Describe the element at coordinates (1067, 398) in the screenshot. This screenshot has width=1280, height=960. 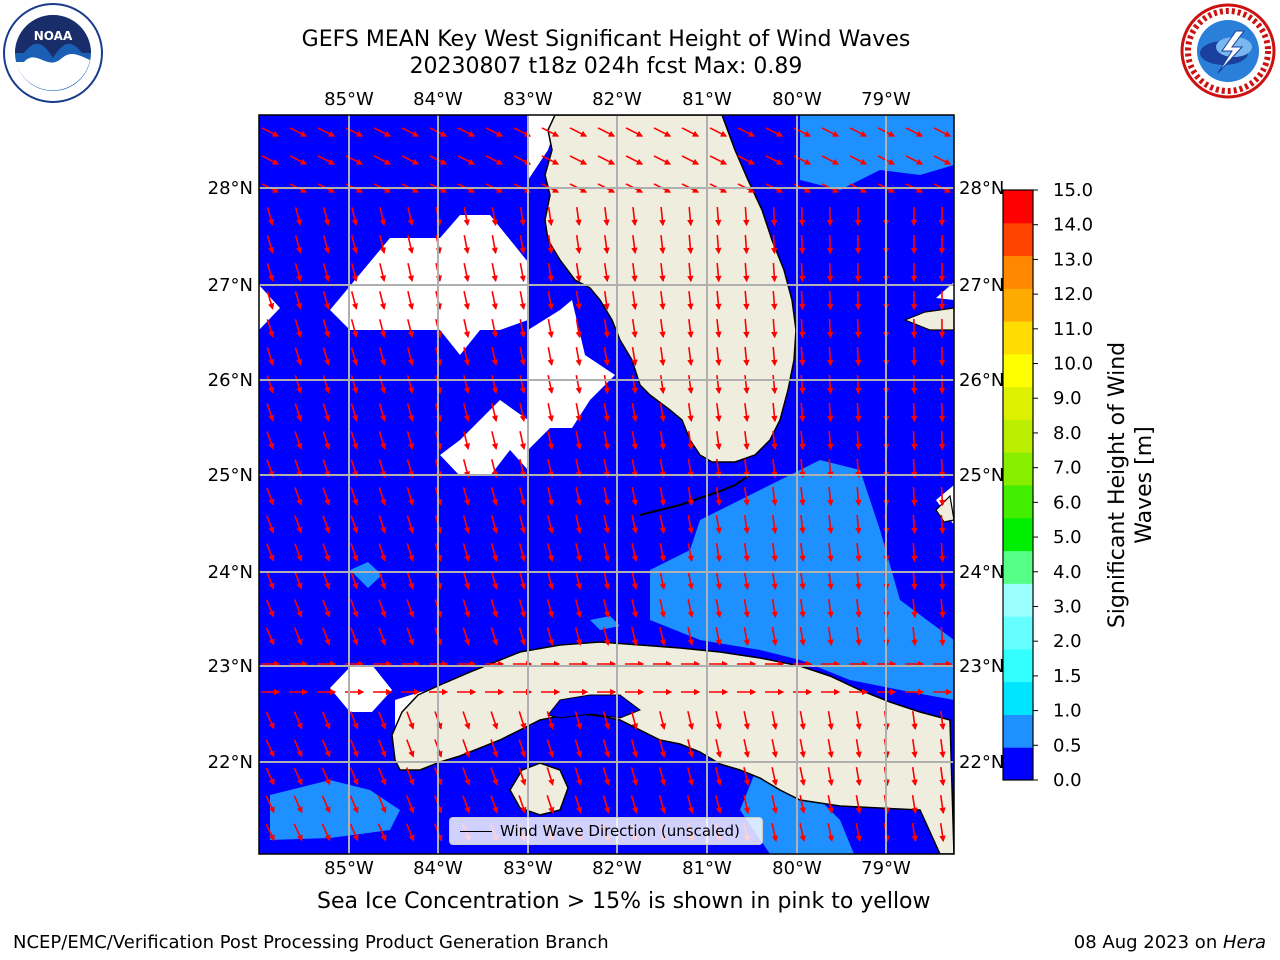
I see `colorbar-tick-label: 9.0` at that location.